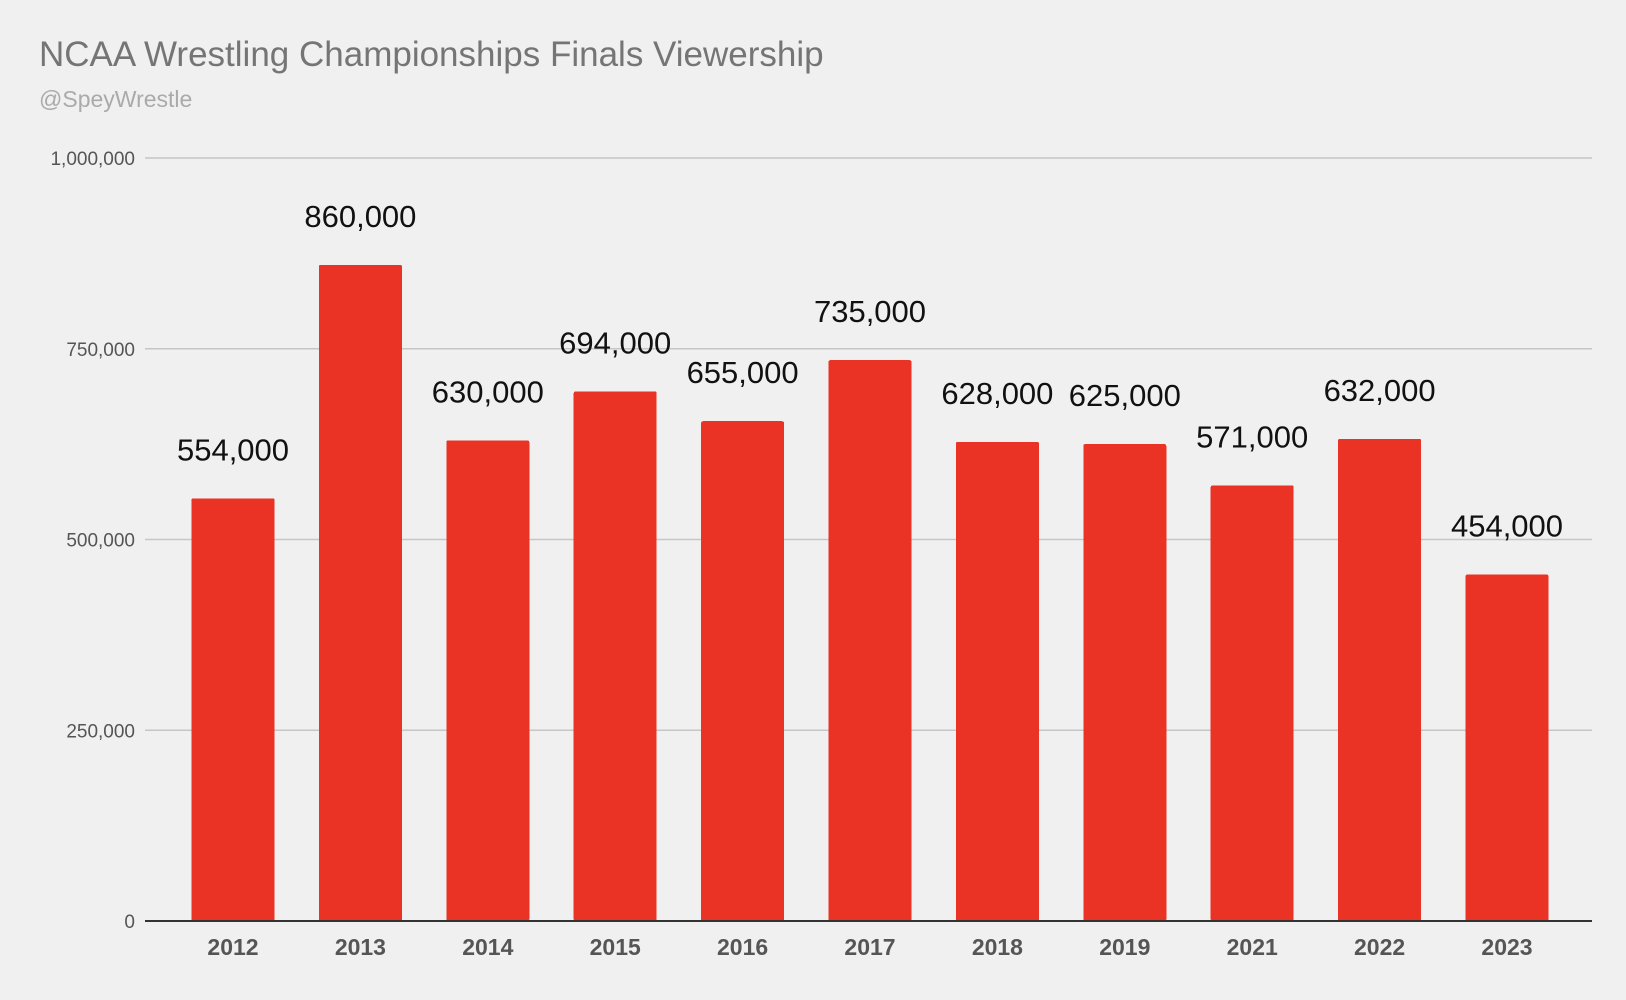 Image resolution: width=1626 pixels, height=1000 pixels. What do you see at coordinates (488, 680) in the screenshot?
I see `bar-2014` at bounding box center [488, 680].